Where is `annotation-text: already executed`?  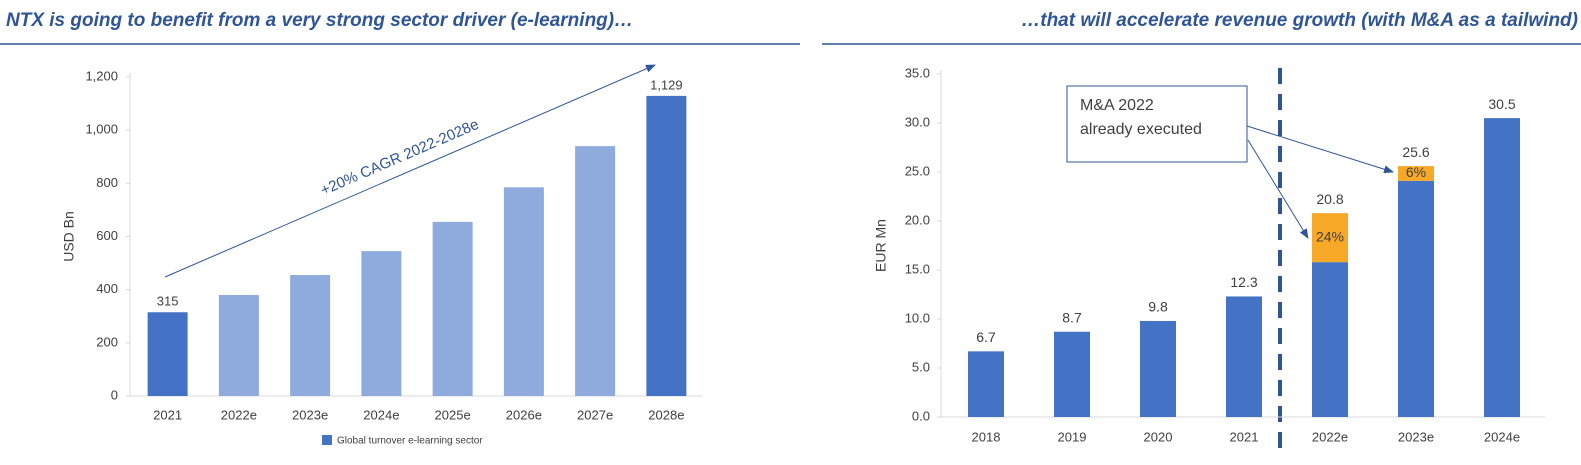
annotation-text: already executed is located at coordinates (1141, 129).